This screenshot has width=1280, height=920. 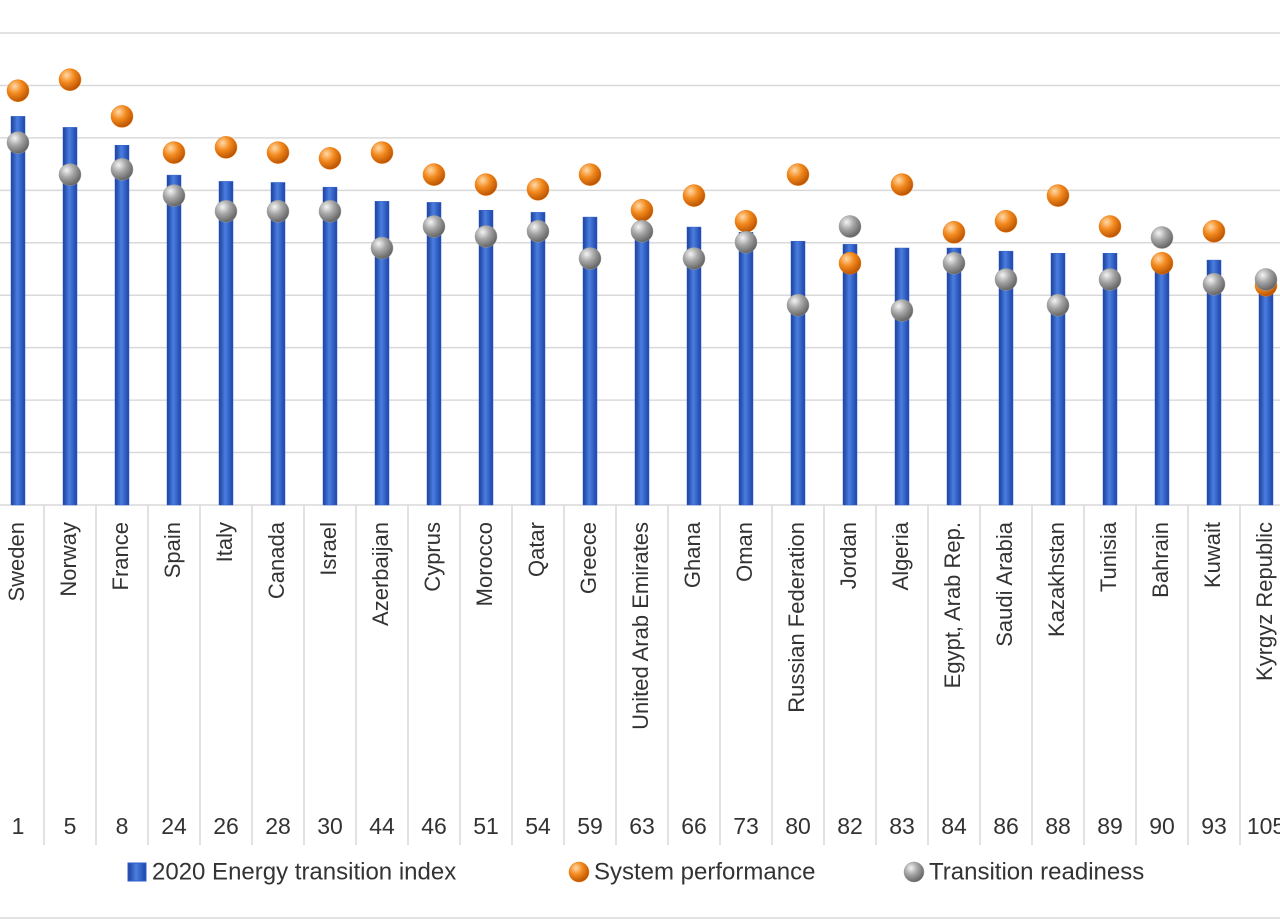 I want to click on rank-label: 83, so click(x=902, y=826).